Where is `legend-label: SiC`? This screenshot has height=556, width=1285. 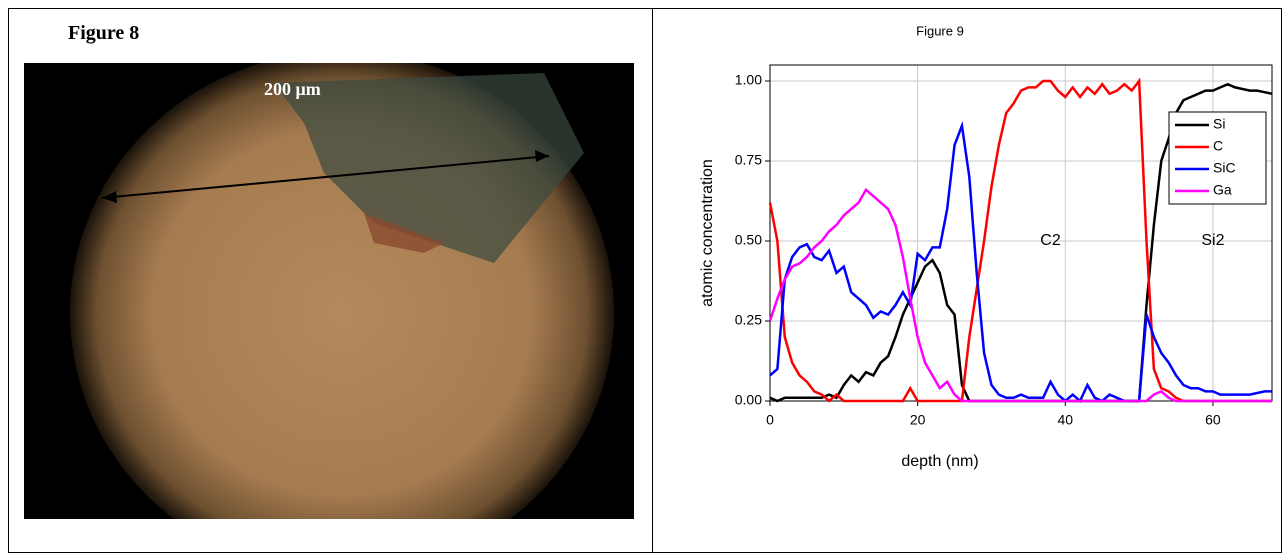 legend-label: SiC is located at coordinates (1224, 168).